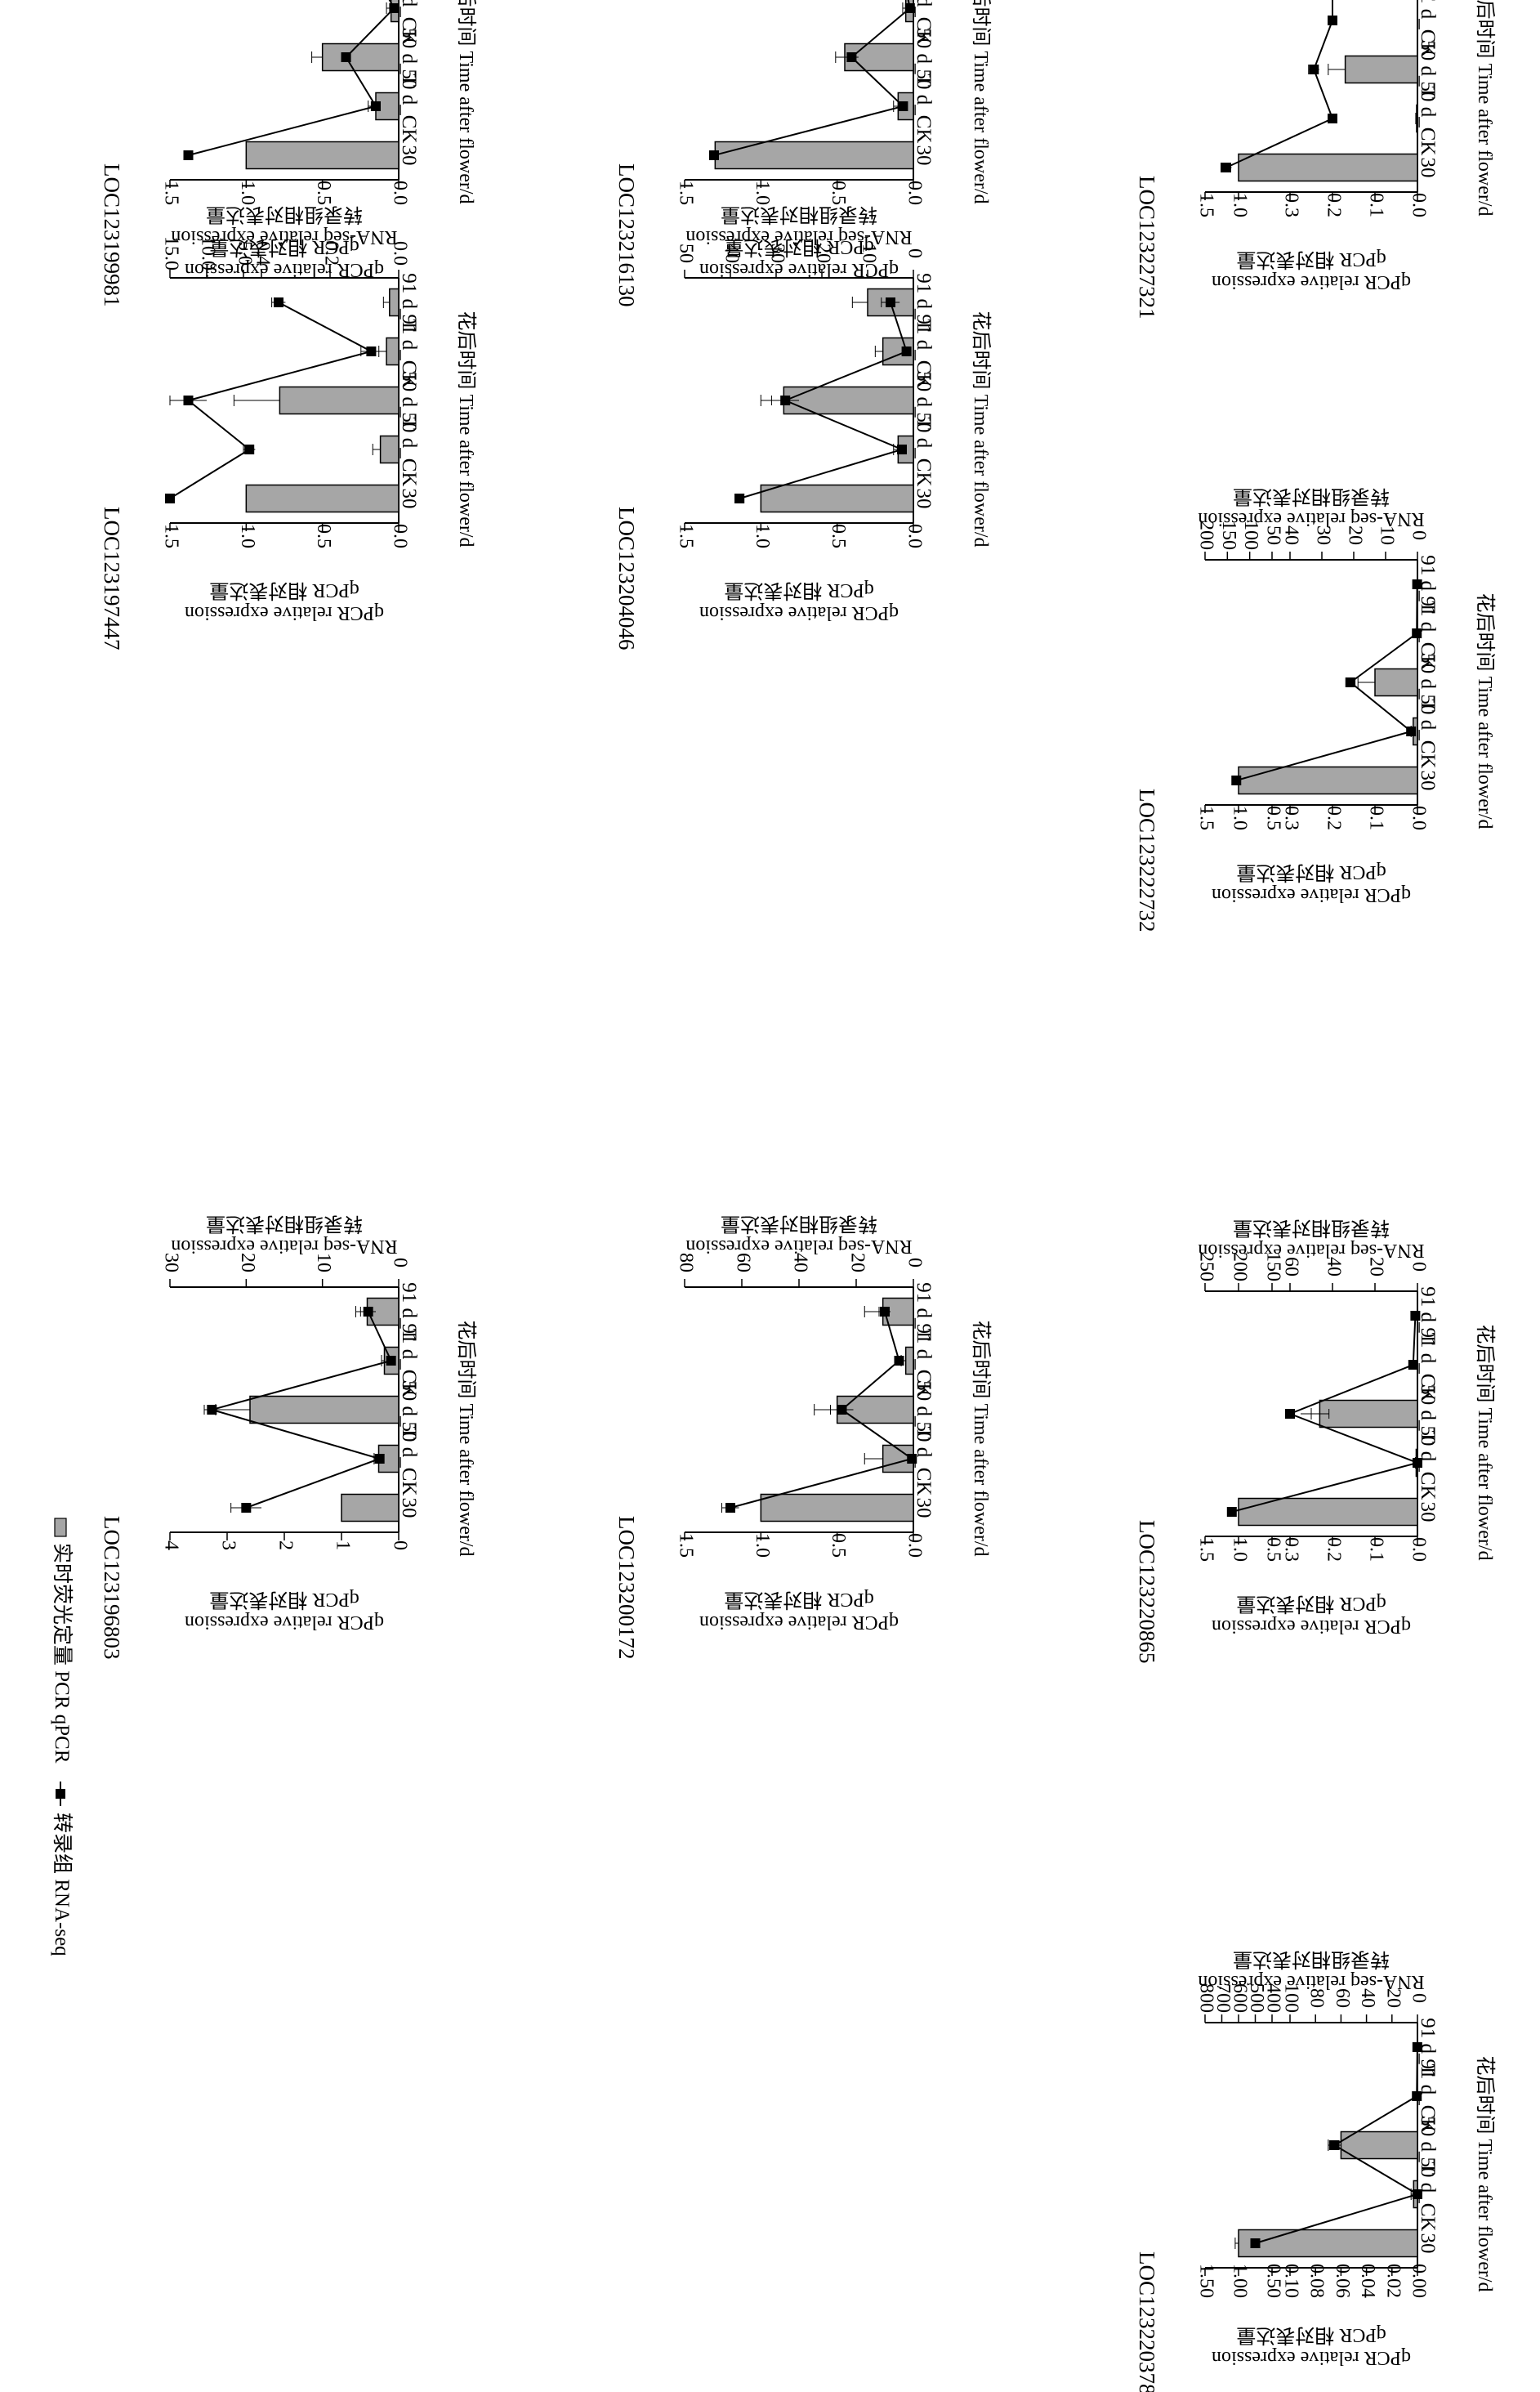  Describe the element at coordinates (1279, 84) in the screenshot. I see `rnaseq-line` at that location.